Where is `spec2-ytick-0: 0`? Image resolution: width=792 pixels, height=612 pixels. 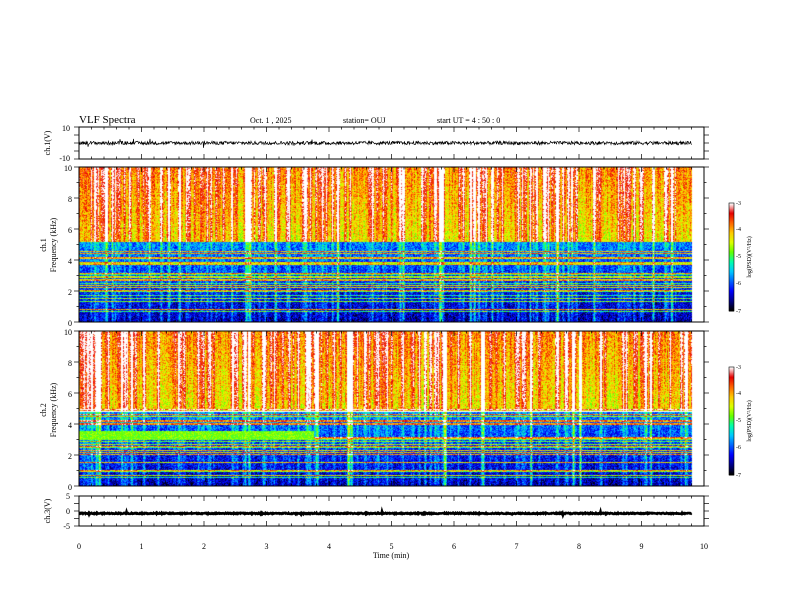 spec2-ytick-0: 0 is located at coordinates (70, 487).